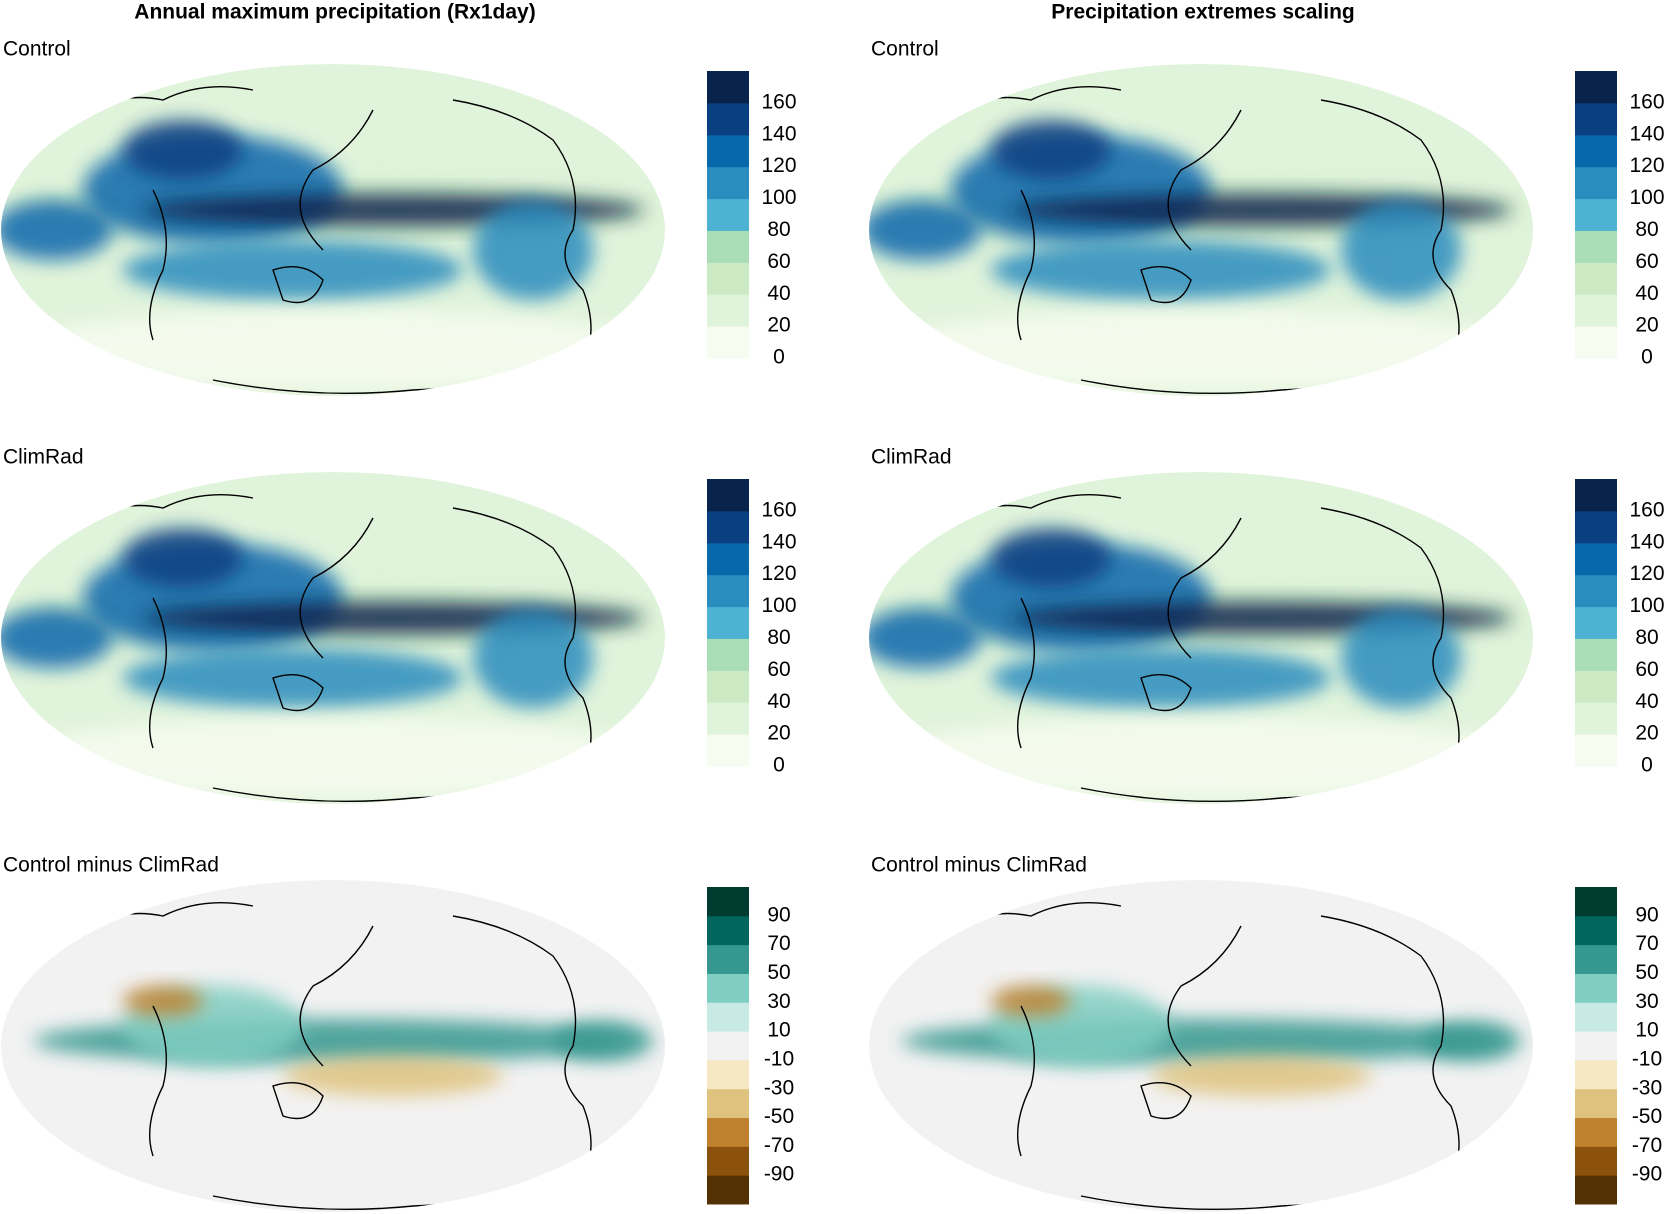  I want to click on column-title: Precipitation extremes scaling, so click(1202, 12).